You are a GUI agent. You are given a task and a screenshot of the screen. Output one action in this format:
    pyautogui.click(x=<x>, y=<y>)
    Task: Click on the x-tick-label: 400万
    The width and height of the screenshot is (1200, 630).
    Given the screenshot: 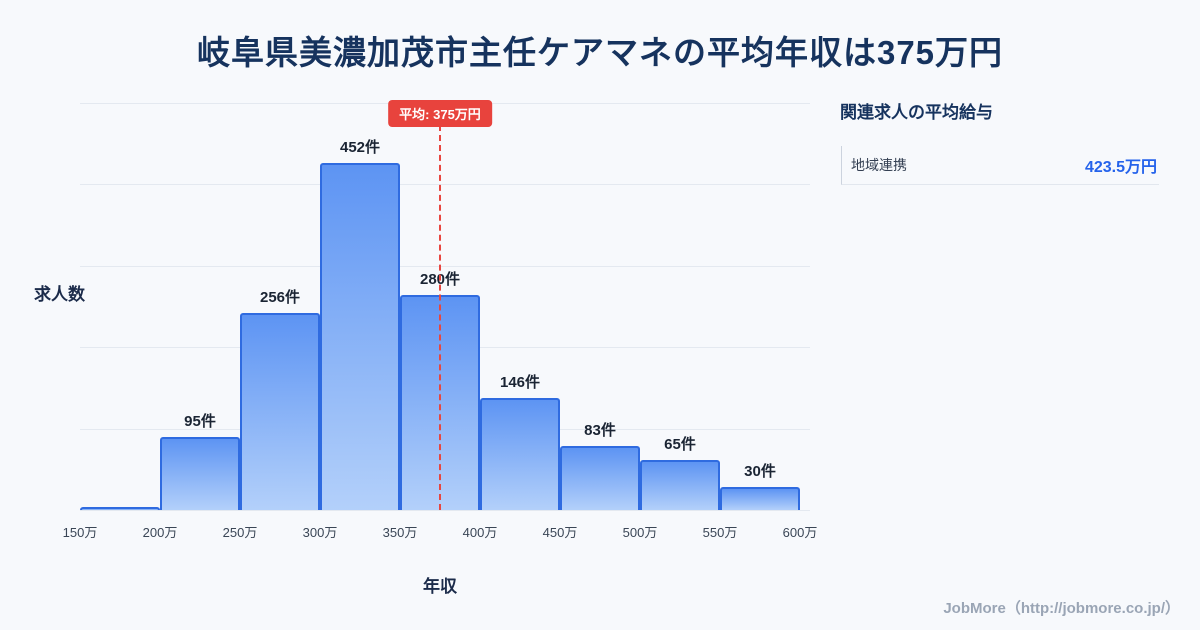 What is the action you would take?
    pyautogui.click(x=480, y=532)
    